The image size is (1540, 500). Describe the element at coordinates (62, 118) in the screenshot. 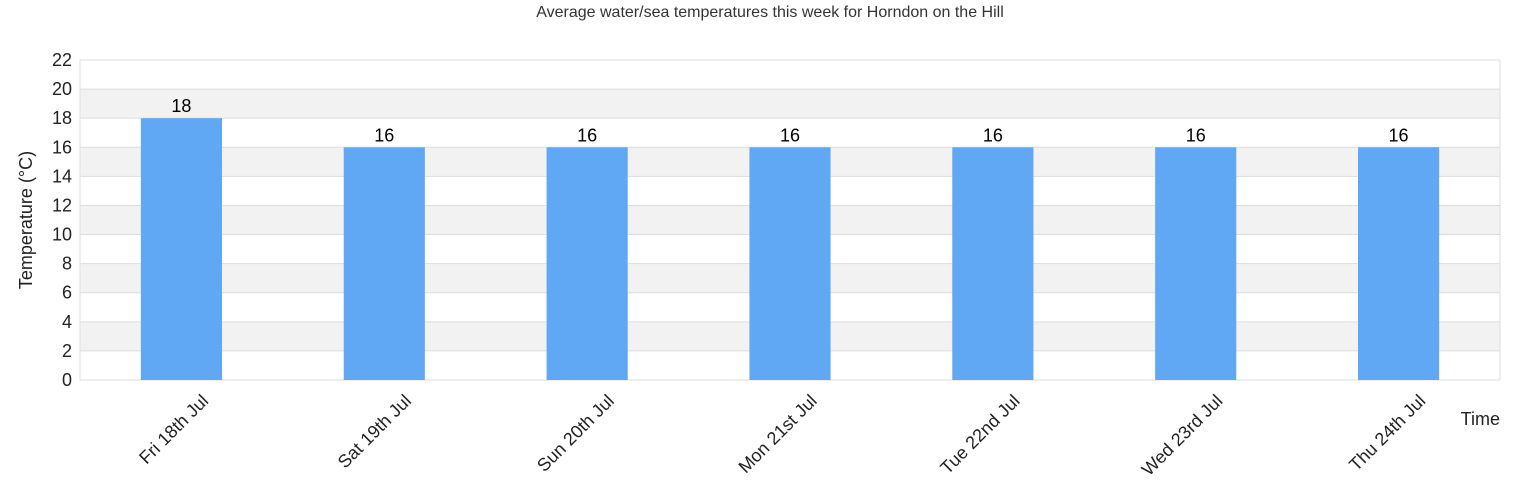

I see `y-tick-label: 18` at that location.